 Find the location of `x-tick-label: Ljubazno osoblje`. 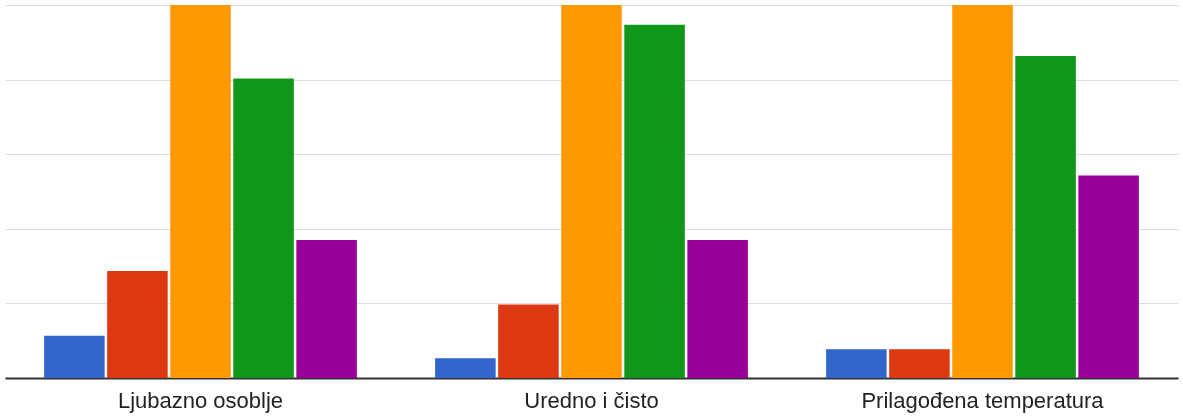

x-tick-label: Ljubazno osoblje is located at coordinates (200, 400).